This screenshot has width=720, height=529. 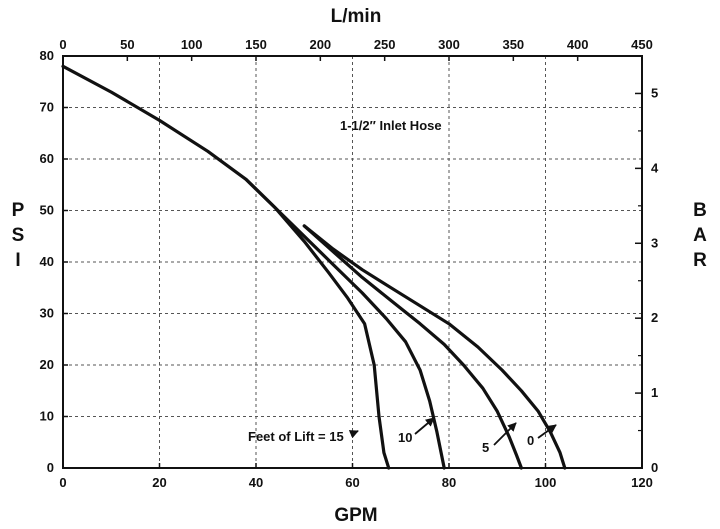 What do you see at coordinates (391, 125) in the screenshot?
I see `inlet-hose-label: 1-1/2″ Inlet Hose` at bounding box center [391, 125].